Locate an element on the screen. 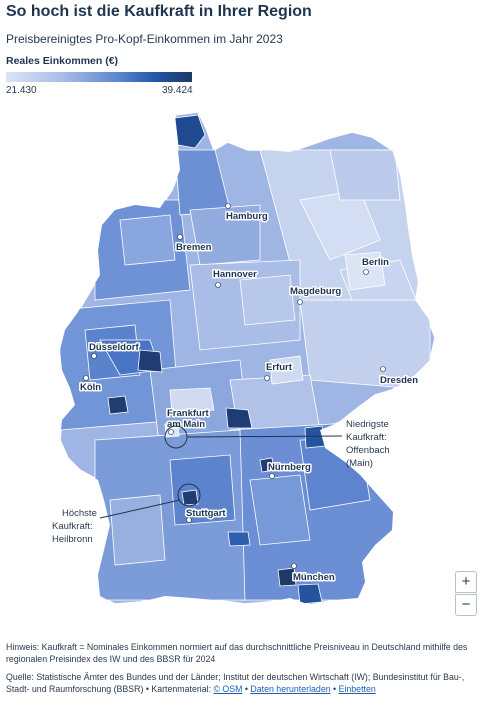 This screenshot has width=489, height=709. download-data-link: Daten herunterladen is located at coordinates (290, 688).